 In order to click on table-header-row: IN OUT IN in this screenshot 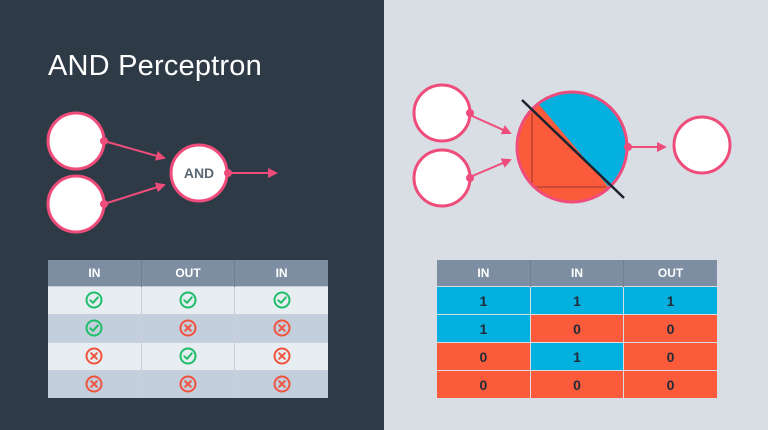, I will do `click(188, 273)`.